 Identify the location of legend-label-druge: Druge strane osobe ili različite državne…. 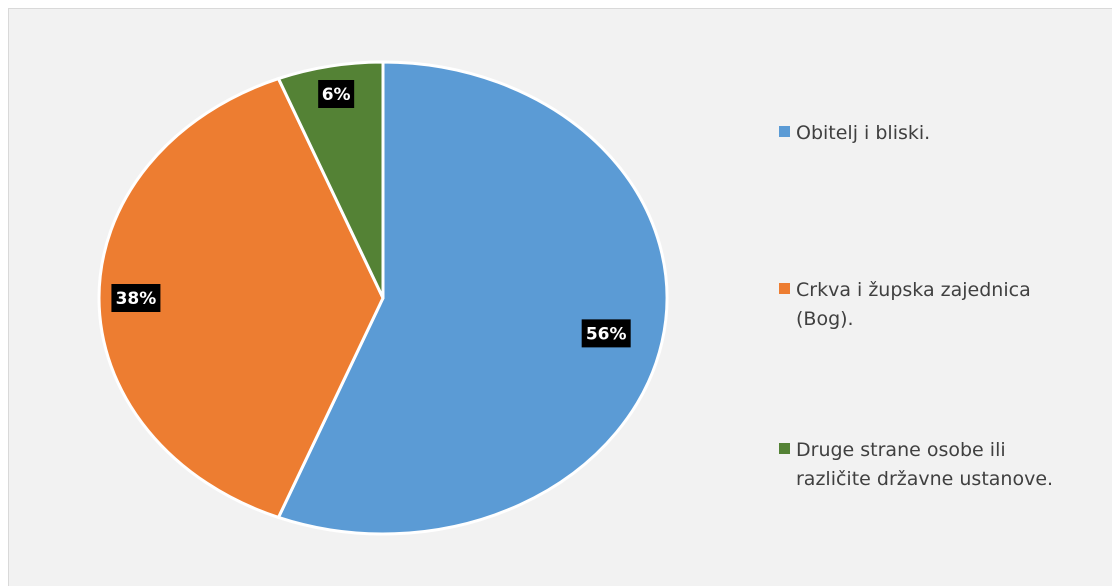
(938, 465).